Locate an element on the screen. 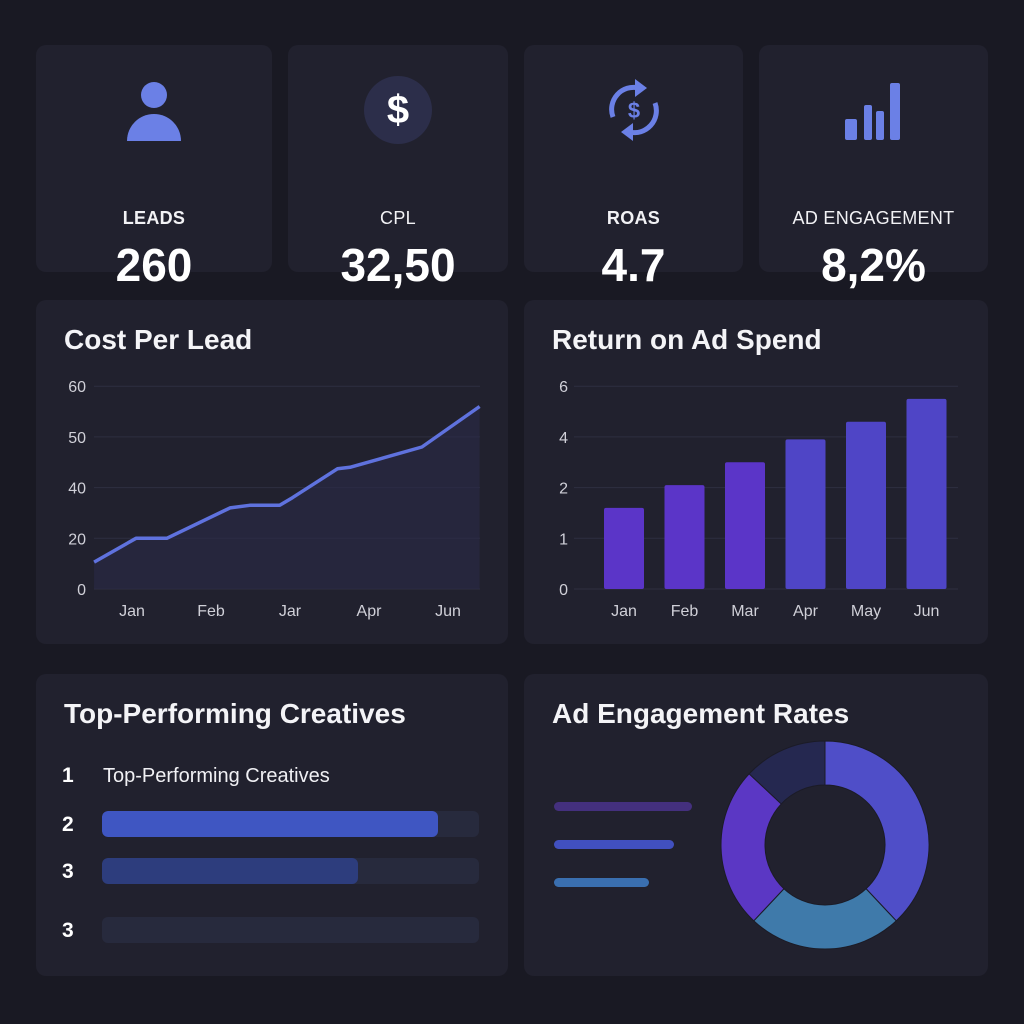 Image resolution: width=1024 pixels, height=1024 pixels. bar-jun is located at coordinates (926, 493).